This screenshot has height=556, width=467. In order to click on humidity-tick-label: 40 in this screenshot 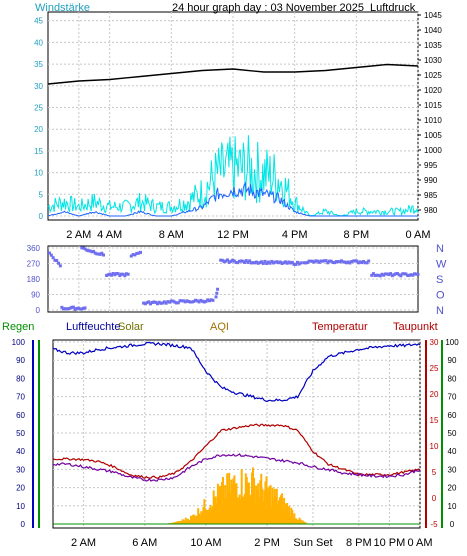, I will do `click(20, 451)`.